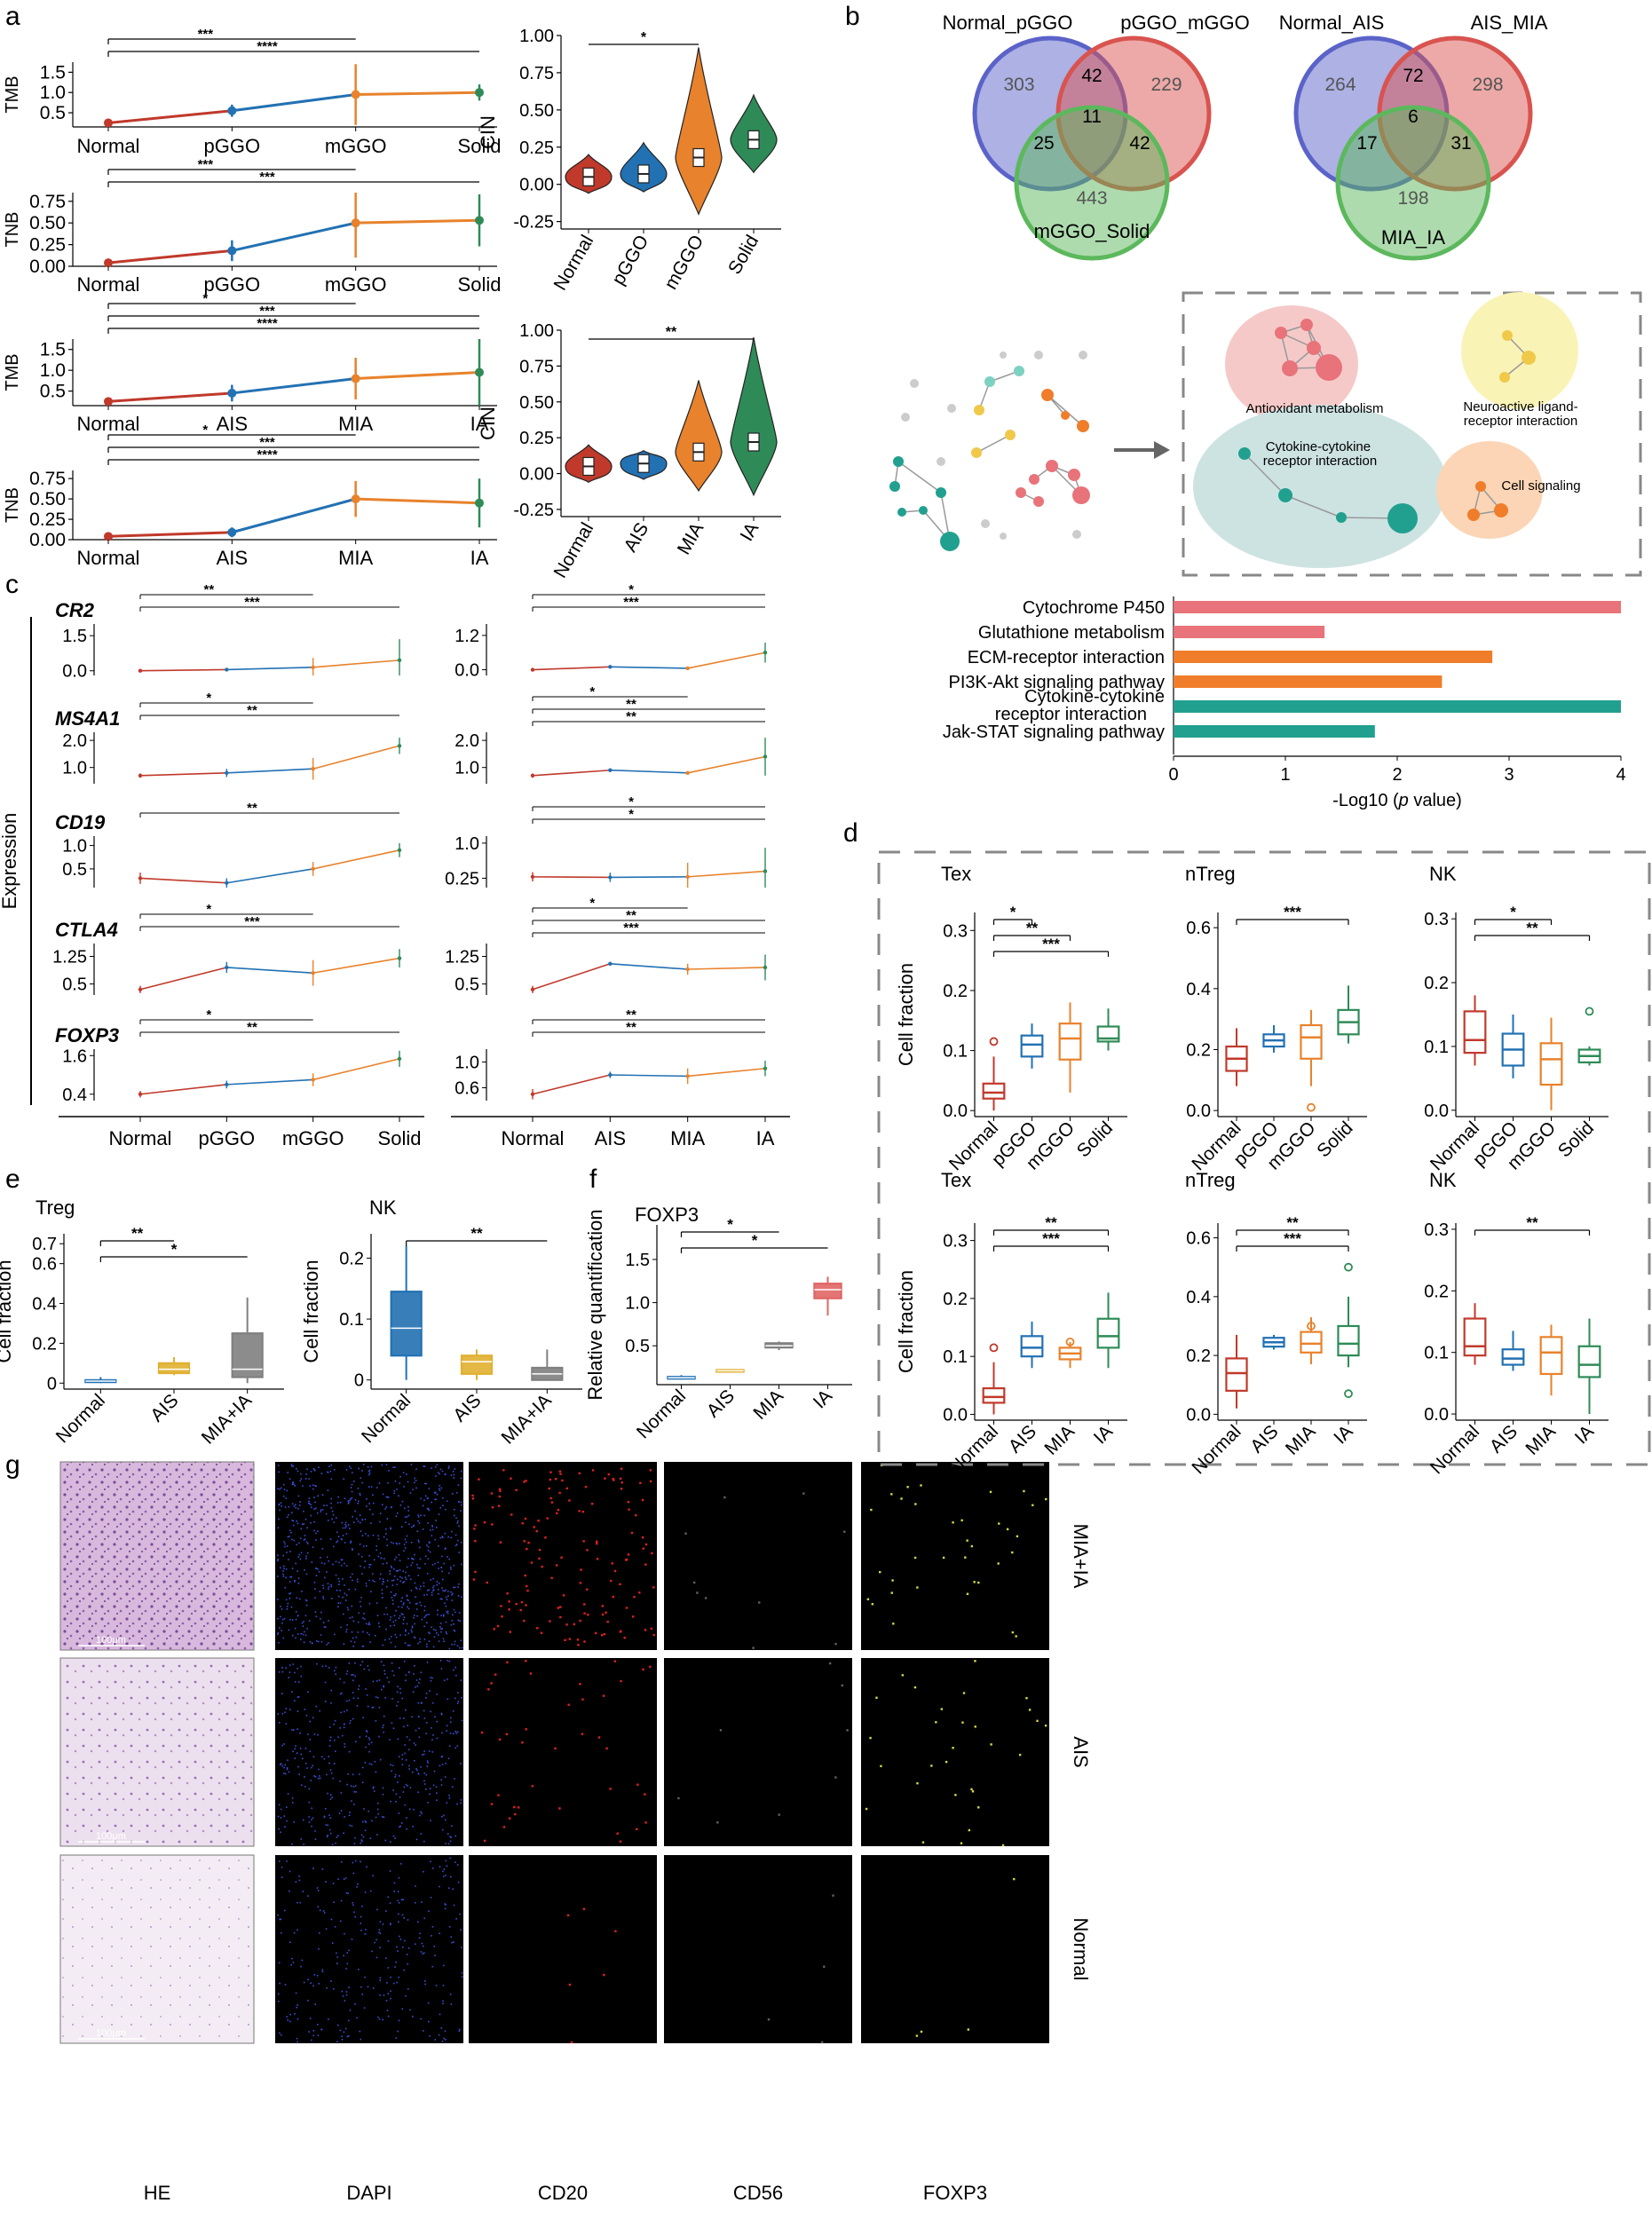 The height and width of the screenshot is (2219, 1652). I want to click on d6-x-tick-label: MIA, so click(1541, 1440).